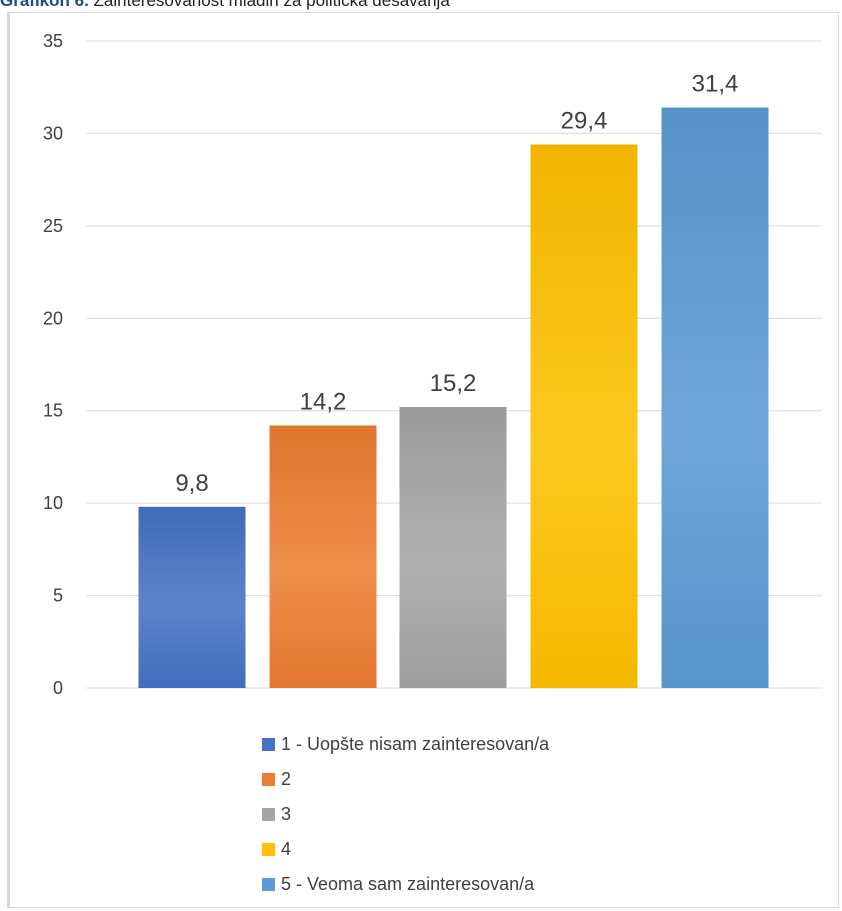 The height and width of the screenshot is (911, 842). What do you see at coordinates (286, 849) in the screenshot?
I see `legend-label-4: 4` at bounding box center [286, 849].